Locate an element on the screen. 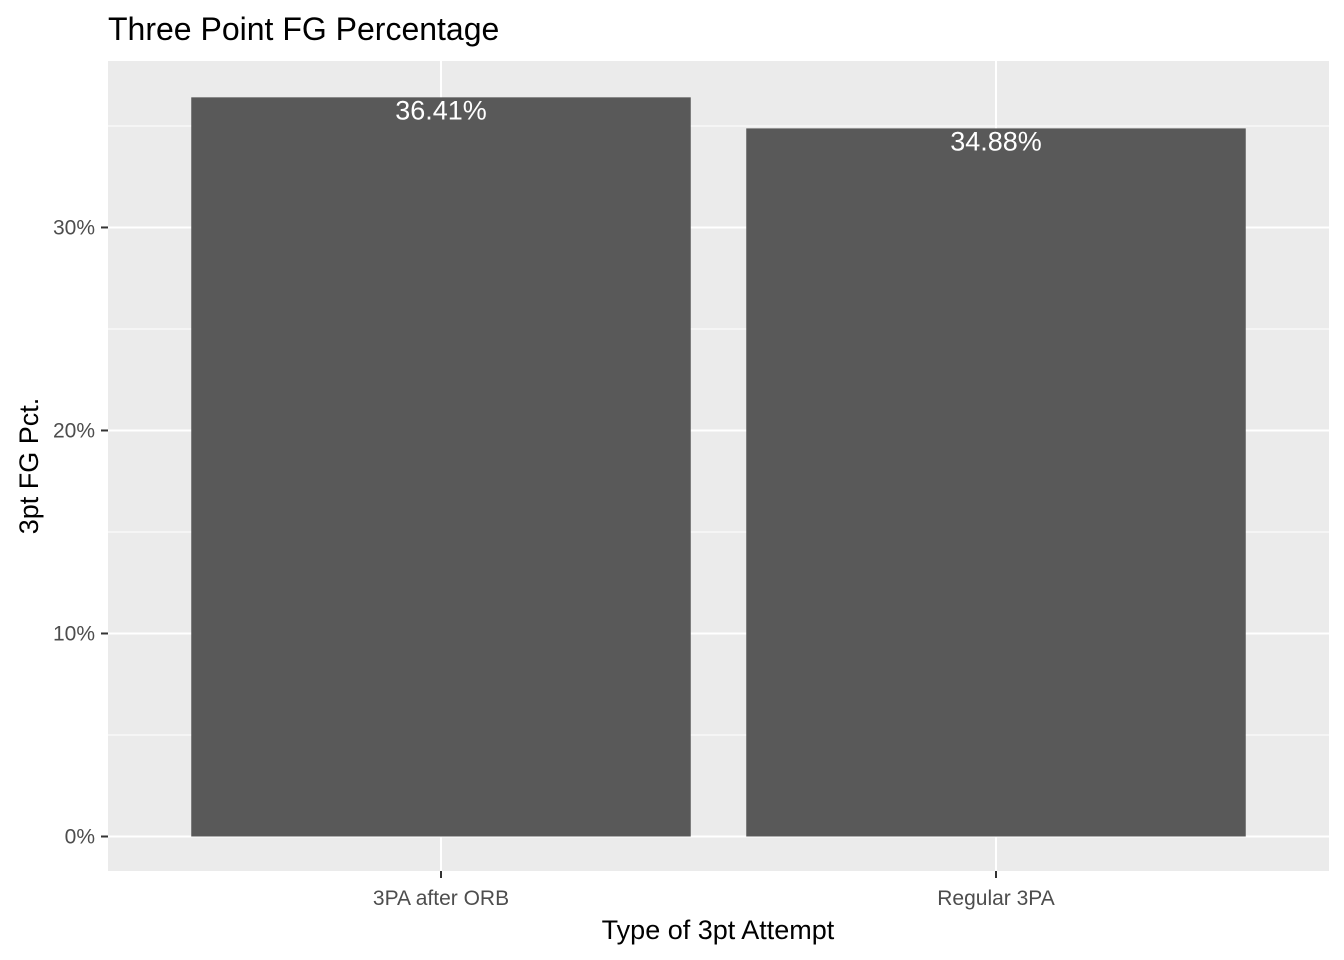 Image resolution: width=1344 pixels, height=960 pixels. y-tick-label: 0% is located at coordinates (80, 836).